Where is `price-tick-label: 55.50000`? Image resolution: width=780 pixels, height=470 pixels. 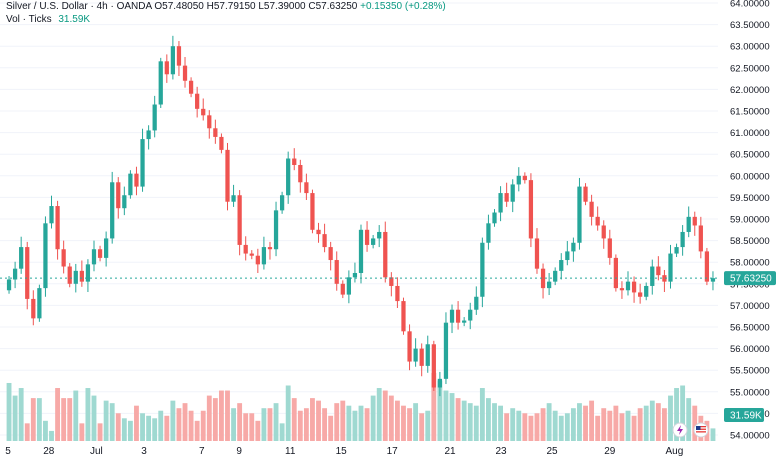
price-tick-label: 55.50000 is located at coordinates (750, 371).